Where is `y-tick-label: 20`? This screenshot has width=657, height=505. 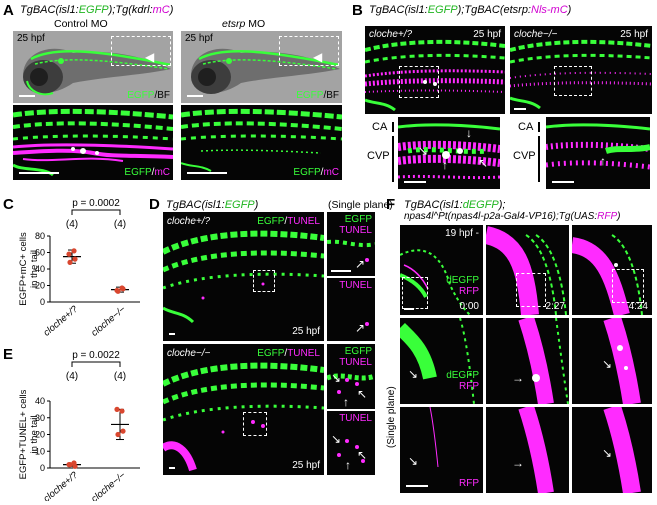
y-tick-label: 20 is located at coordinates (40, 435).